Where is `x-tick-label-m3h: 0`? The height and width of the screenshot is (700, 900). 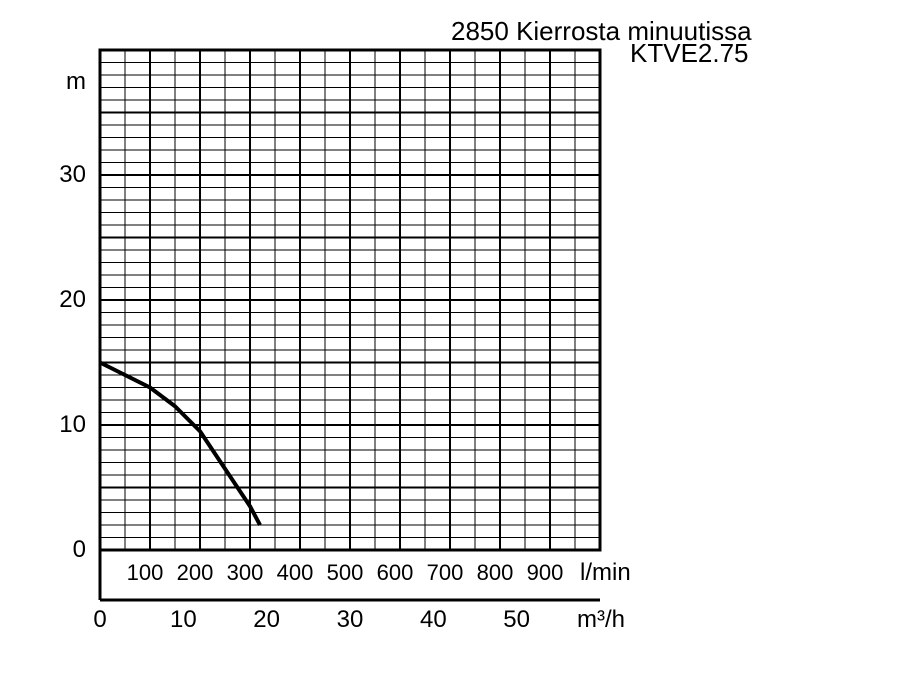
x-tick-label-m3h: 0 is located at coordinates (100, 619).